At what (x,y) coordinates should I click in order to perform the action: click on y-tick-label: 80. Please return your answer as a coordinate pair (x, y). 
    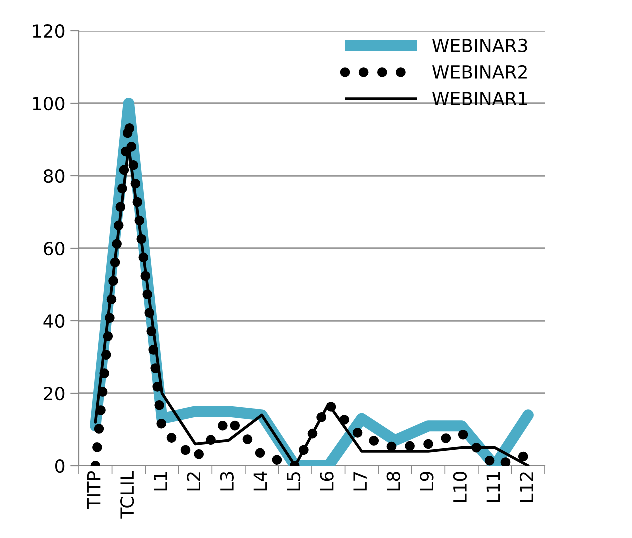
    Looking at the image, I should click on (54, 176).